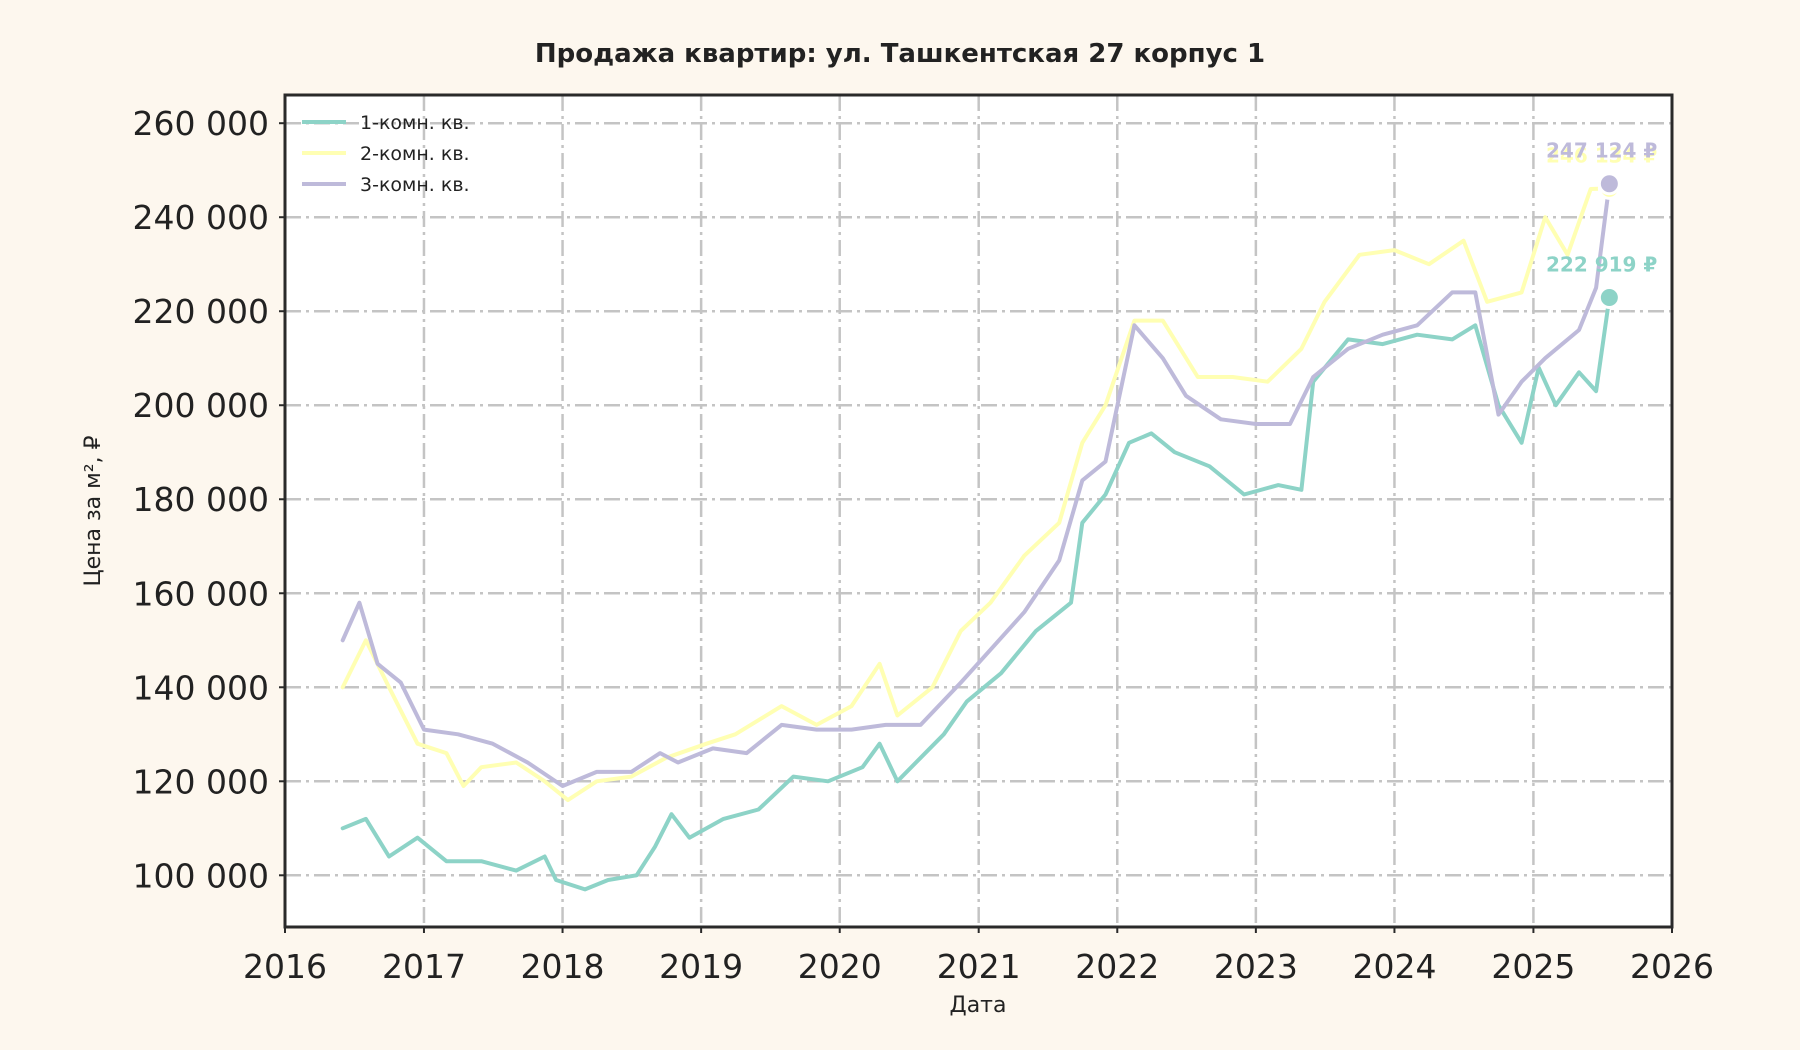  Describe the element at coordinates (424, 966) in the screenshot. I see `x-tick-label: 2017` at that location.